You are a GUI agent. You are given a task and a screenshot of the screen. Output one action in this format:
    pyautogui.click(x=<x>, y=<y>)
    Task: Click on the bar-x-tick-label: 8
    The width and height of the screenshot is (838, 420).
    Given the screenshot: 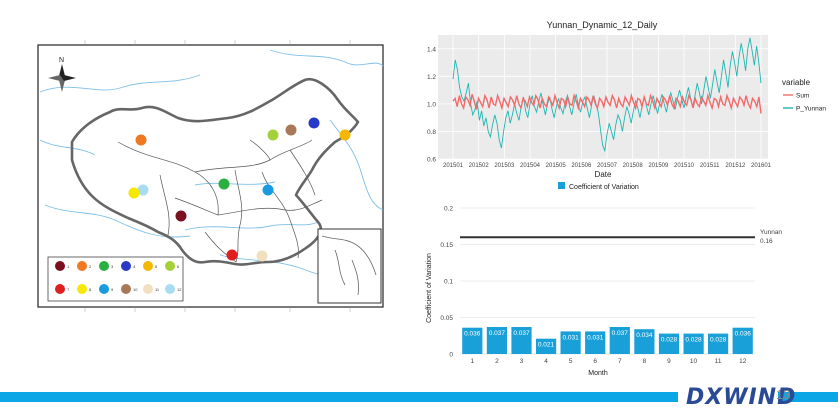 What is the action you would take?
    pyautogui.click(x=645, y=361)
    